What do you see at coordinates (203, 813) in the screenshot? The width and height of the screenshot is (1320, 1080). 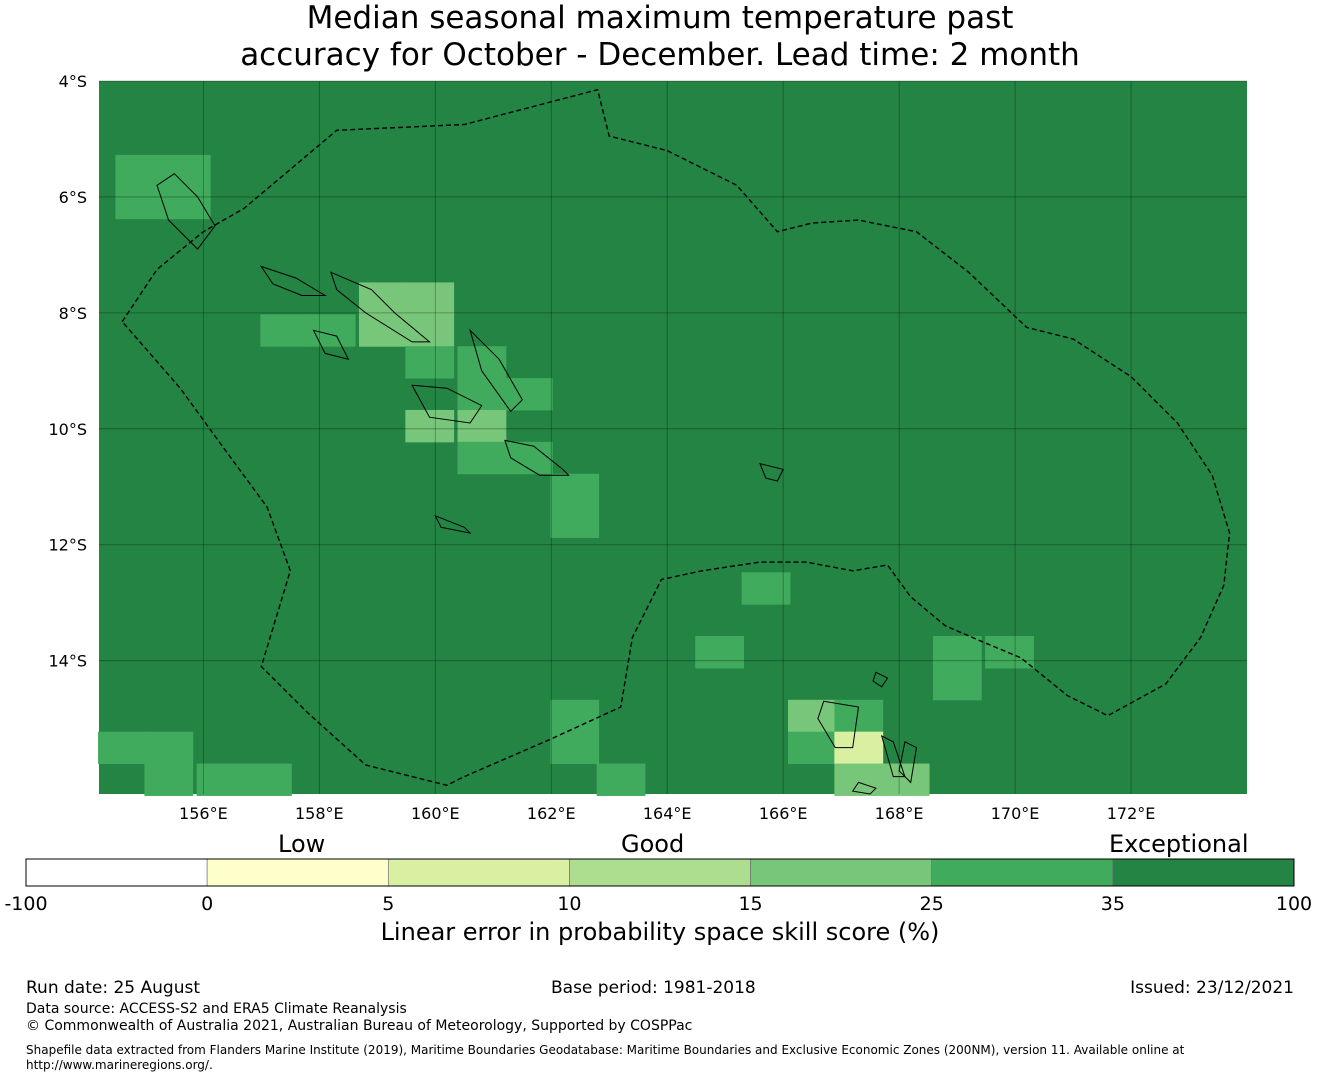 I see `lon-tick-label: 156°E` at bounding box center [203, 813].